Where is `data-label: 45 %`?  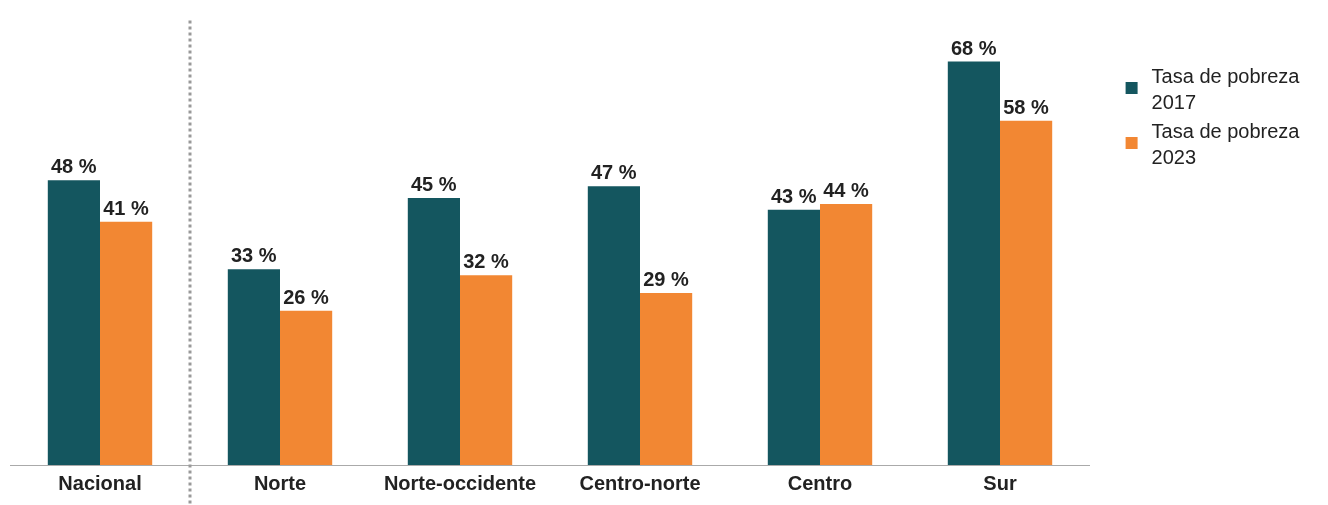 data-label: 45 % is located at coordinates (434, 184).